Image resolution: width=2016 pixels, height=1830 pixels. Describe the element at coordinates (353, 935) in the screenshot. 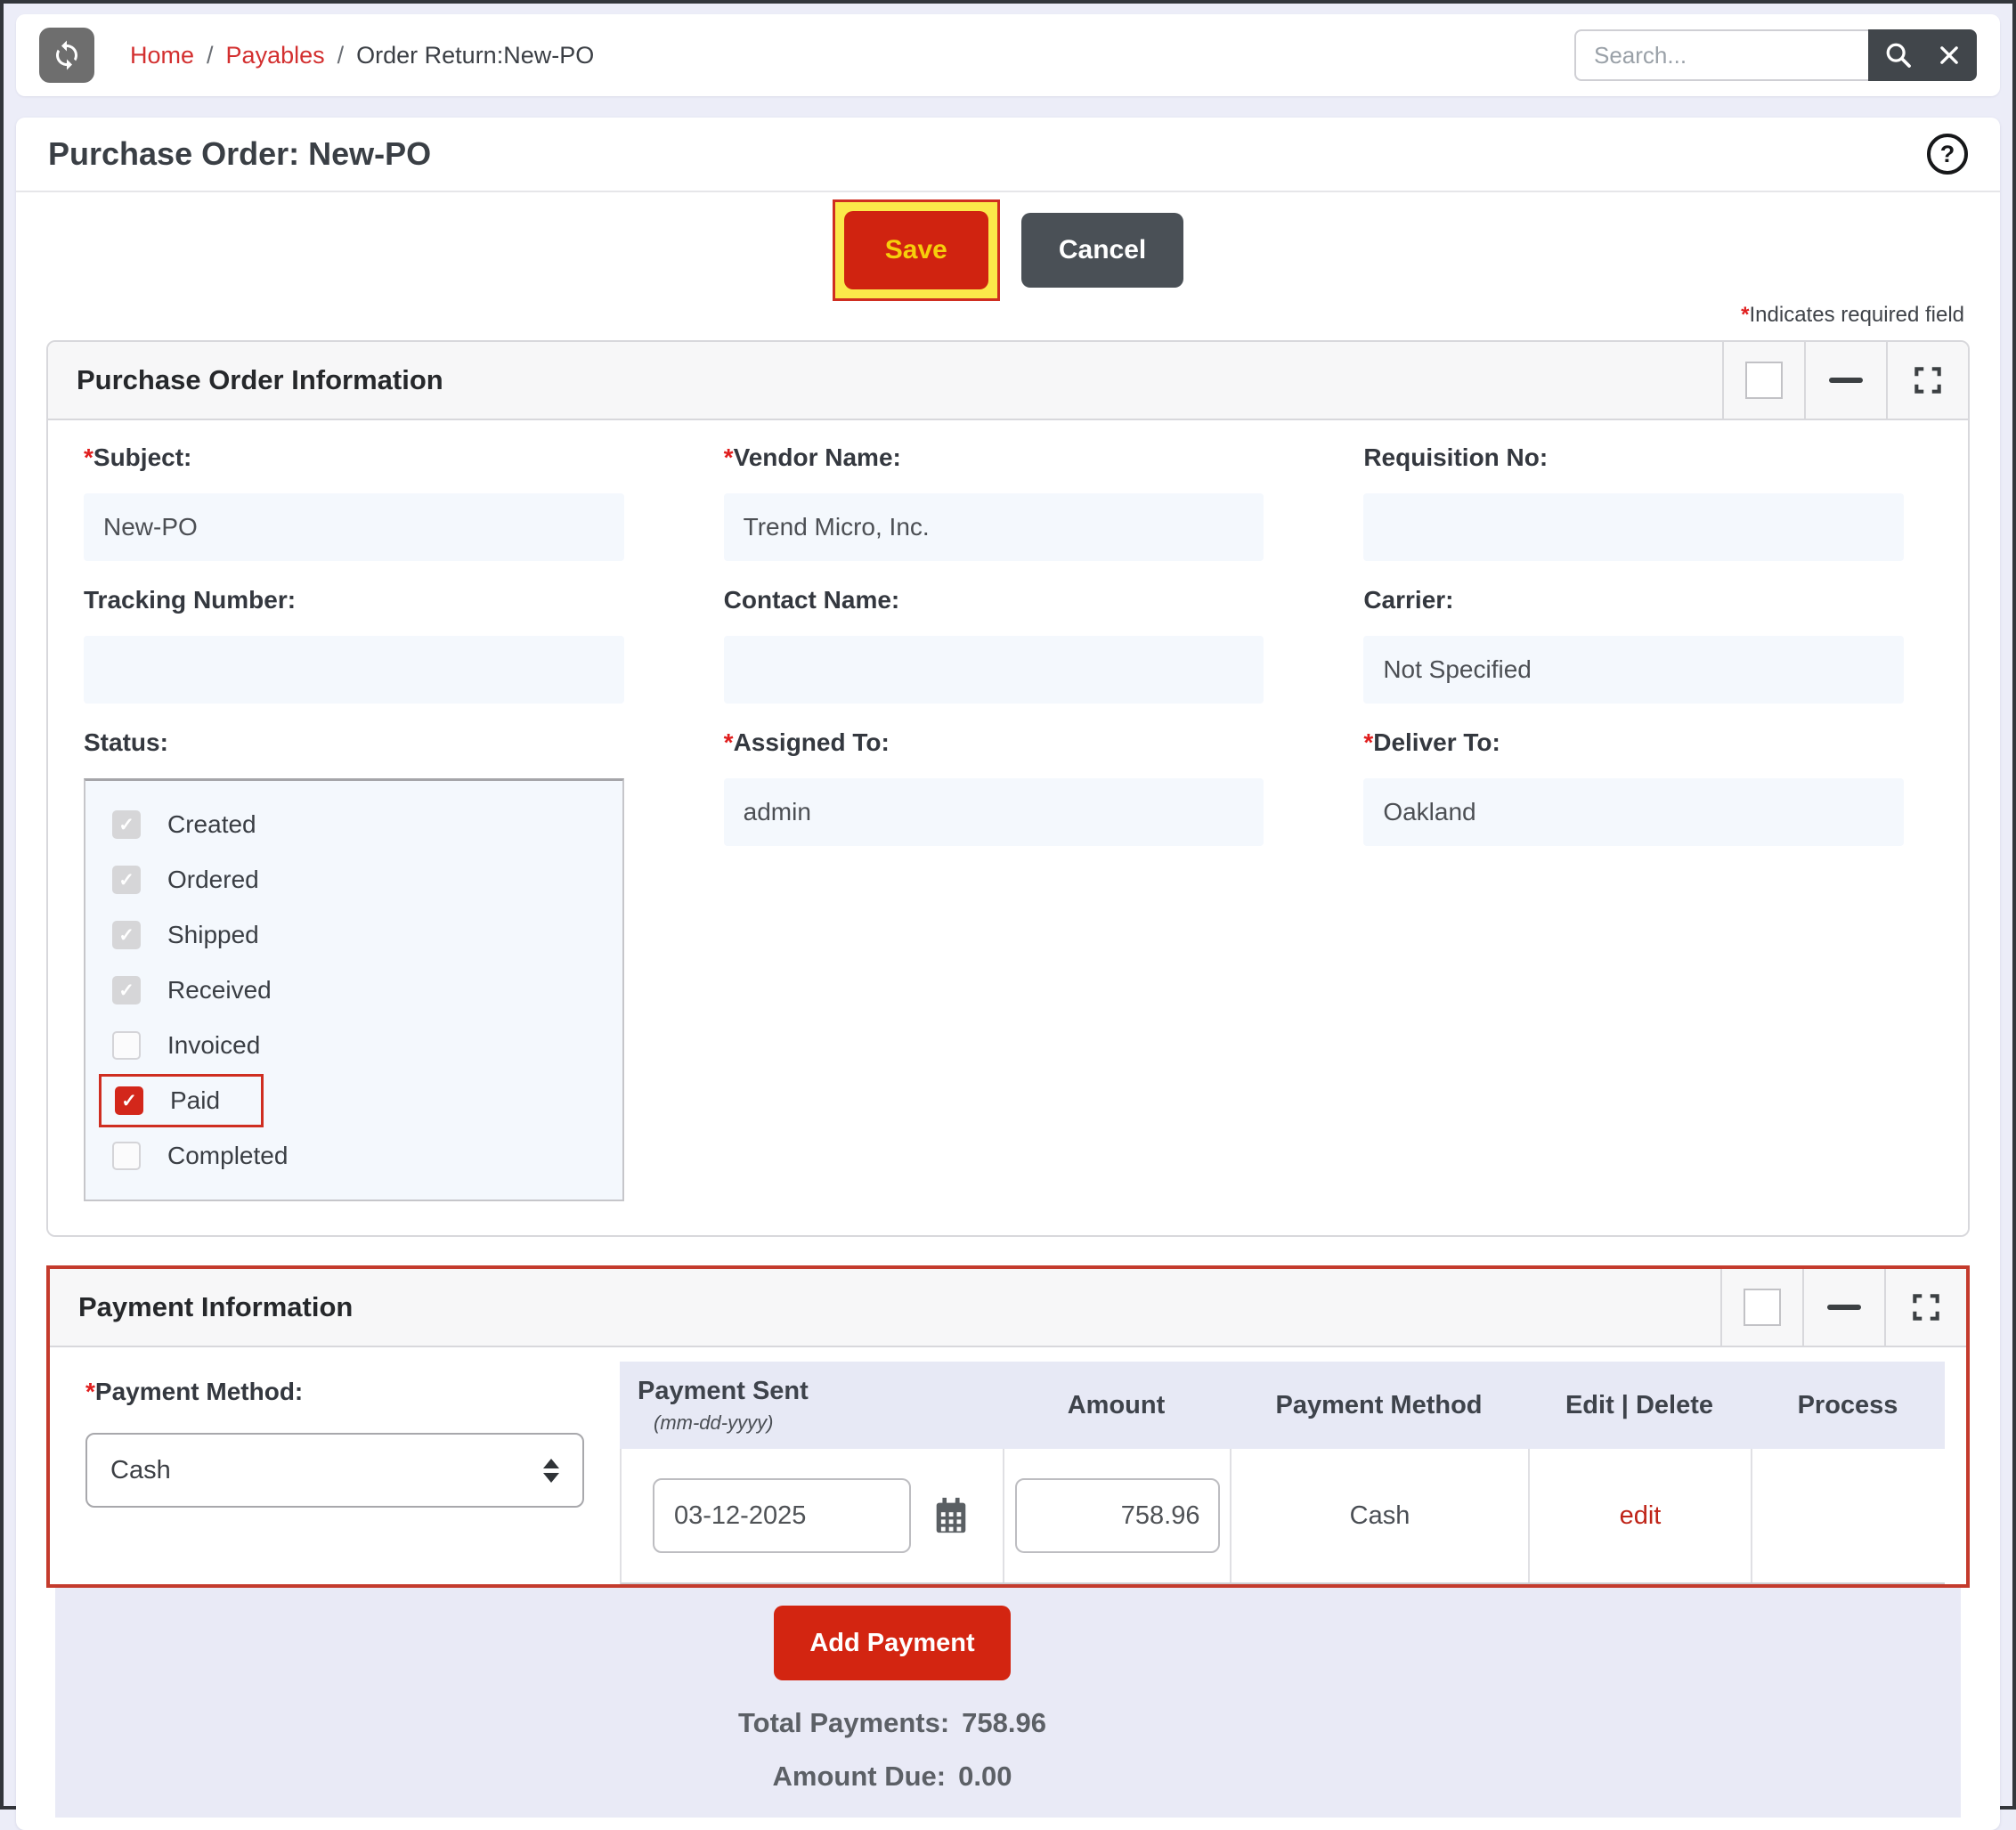

I see `status-option-shipped: Shipped` at that location.